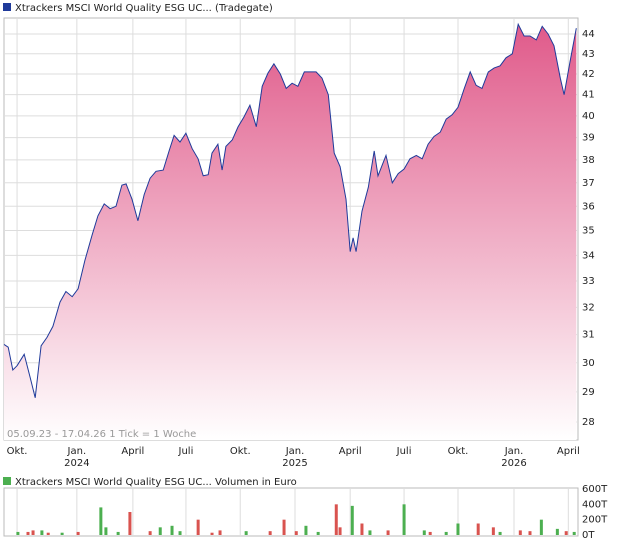 Image resolution: width=620 pixels, height=550 pixels. Describe the element at coordinates (588, 281) in the screenshot. I see `y-tick-label: 33` at that location.